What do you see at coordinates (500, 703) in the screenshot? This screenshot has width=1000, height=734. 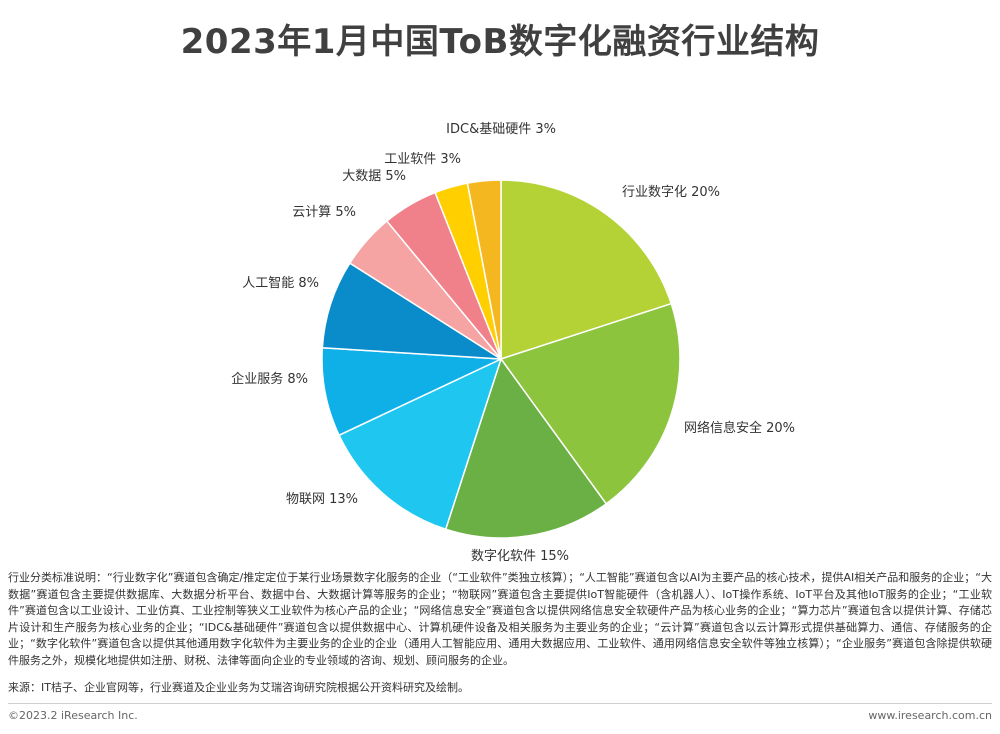 I see `footer-divider` at bounding box center [500, 703].